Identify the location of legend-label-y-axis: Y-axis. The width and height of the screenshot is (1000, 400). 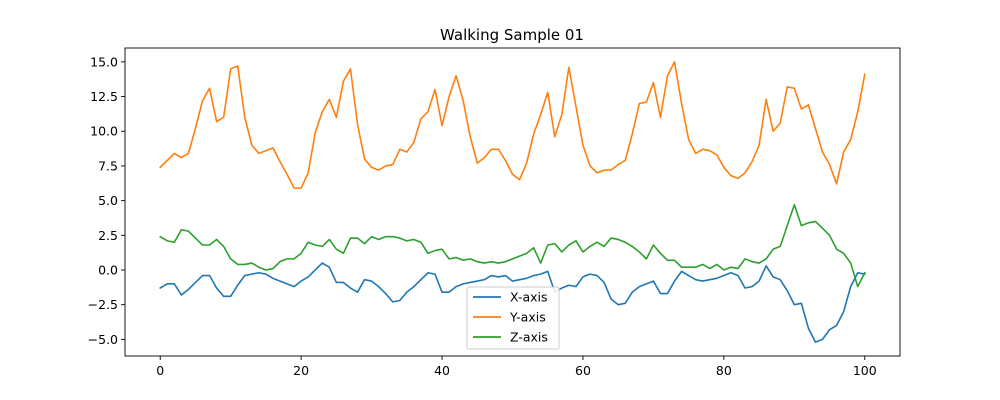
(527, 317).